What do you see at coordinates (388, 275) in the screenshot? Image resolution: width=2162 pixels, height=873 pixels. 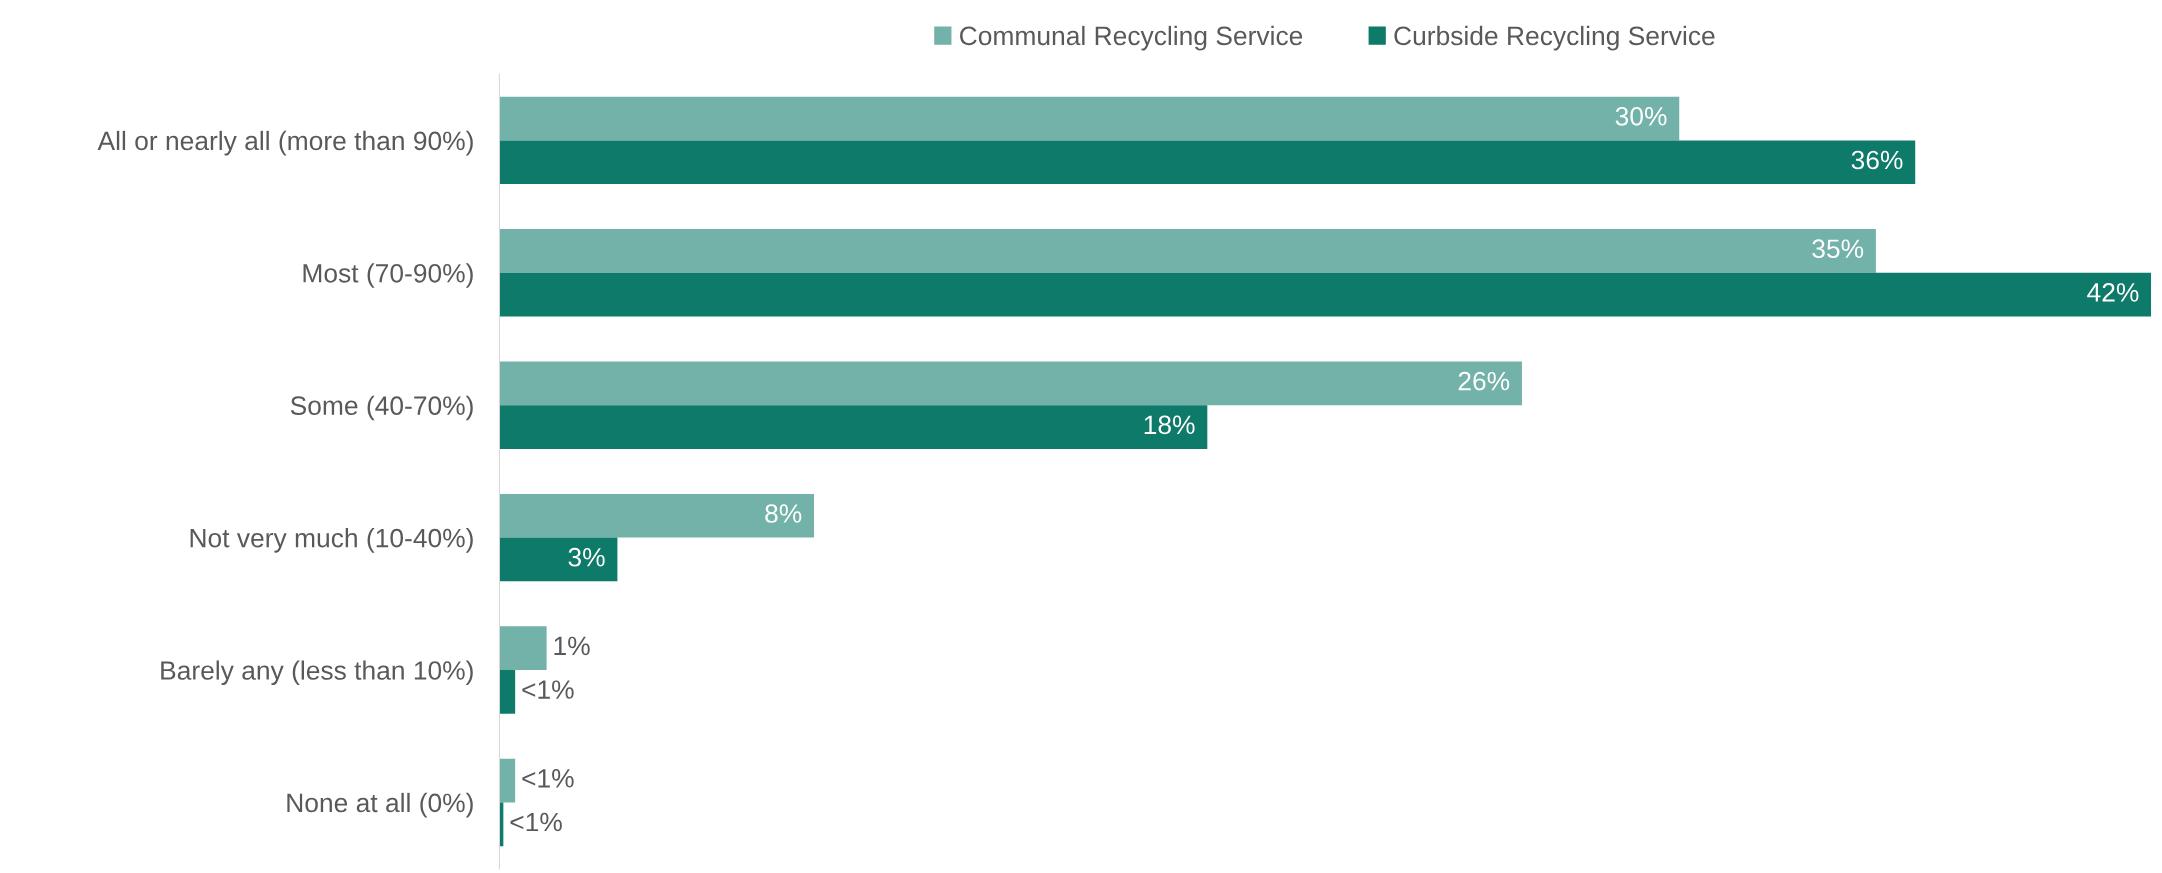 I see `y-tick-label: Most (70-90%)` at bounding box center [388, 275].